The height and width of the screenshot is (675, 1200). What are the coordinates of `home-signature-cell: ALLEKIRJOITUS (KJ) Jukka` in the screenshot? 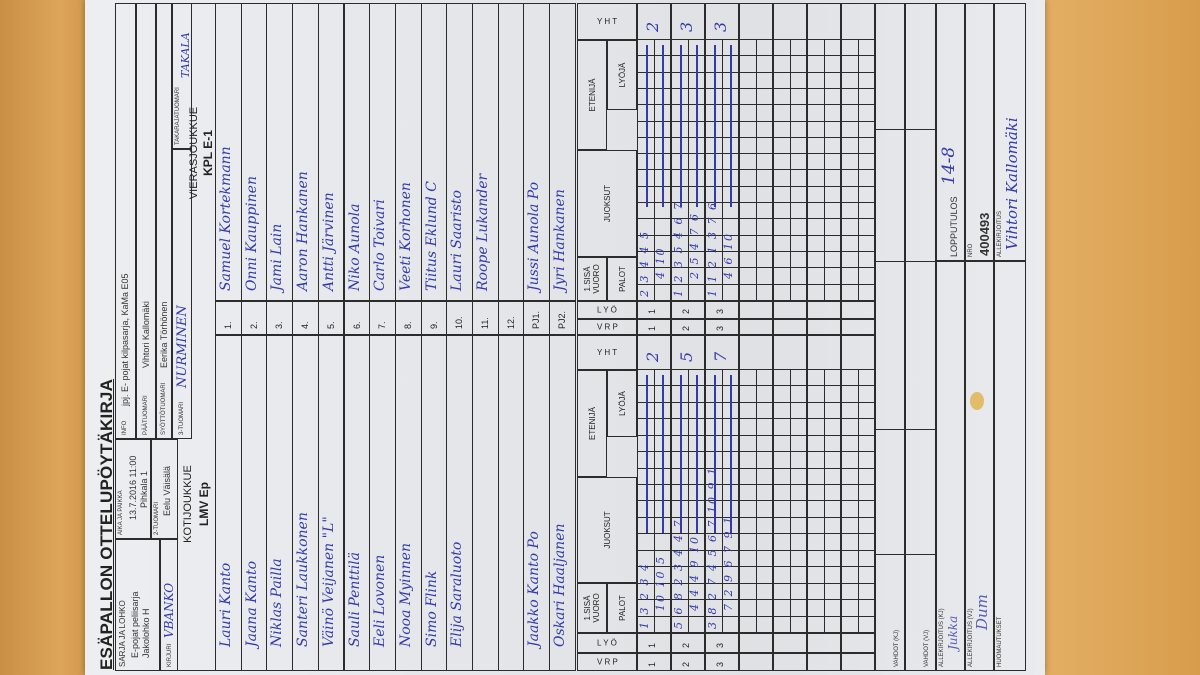 It's located at (950, 466).